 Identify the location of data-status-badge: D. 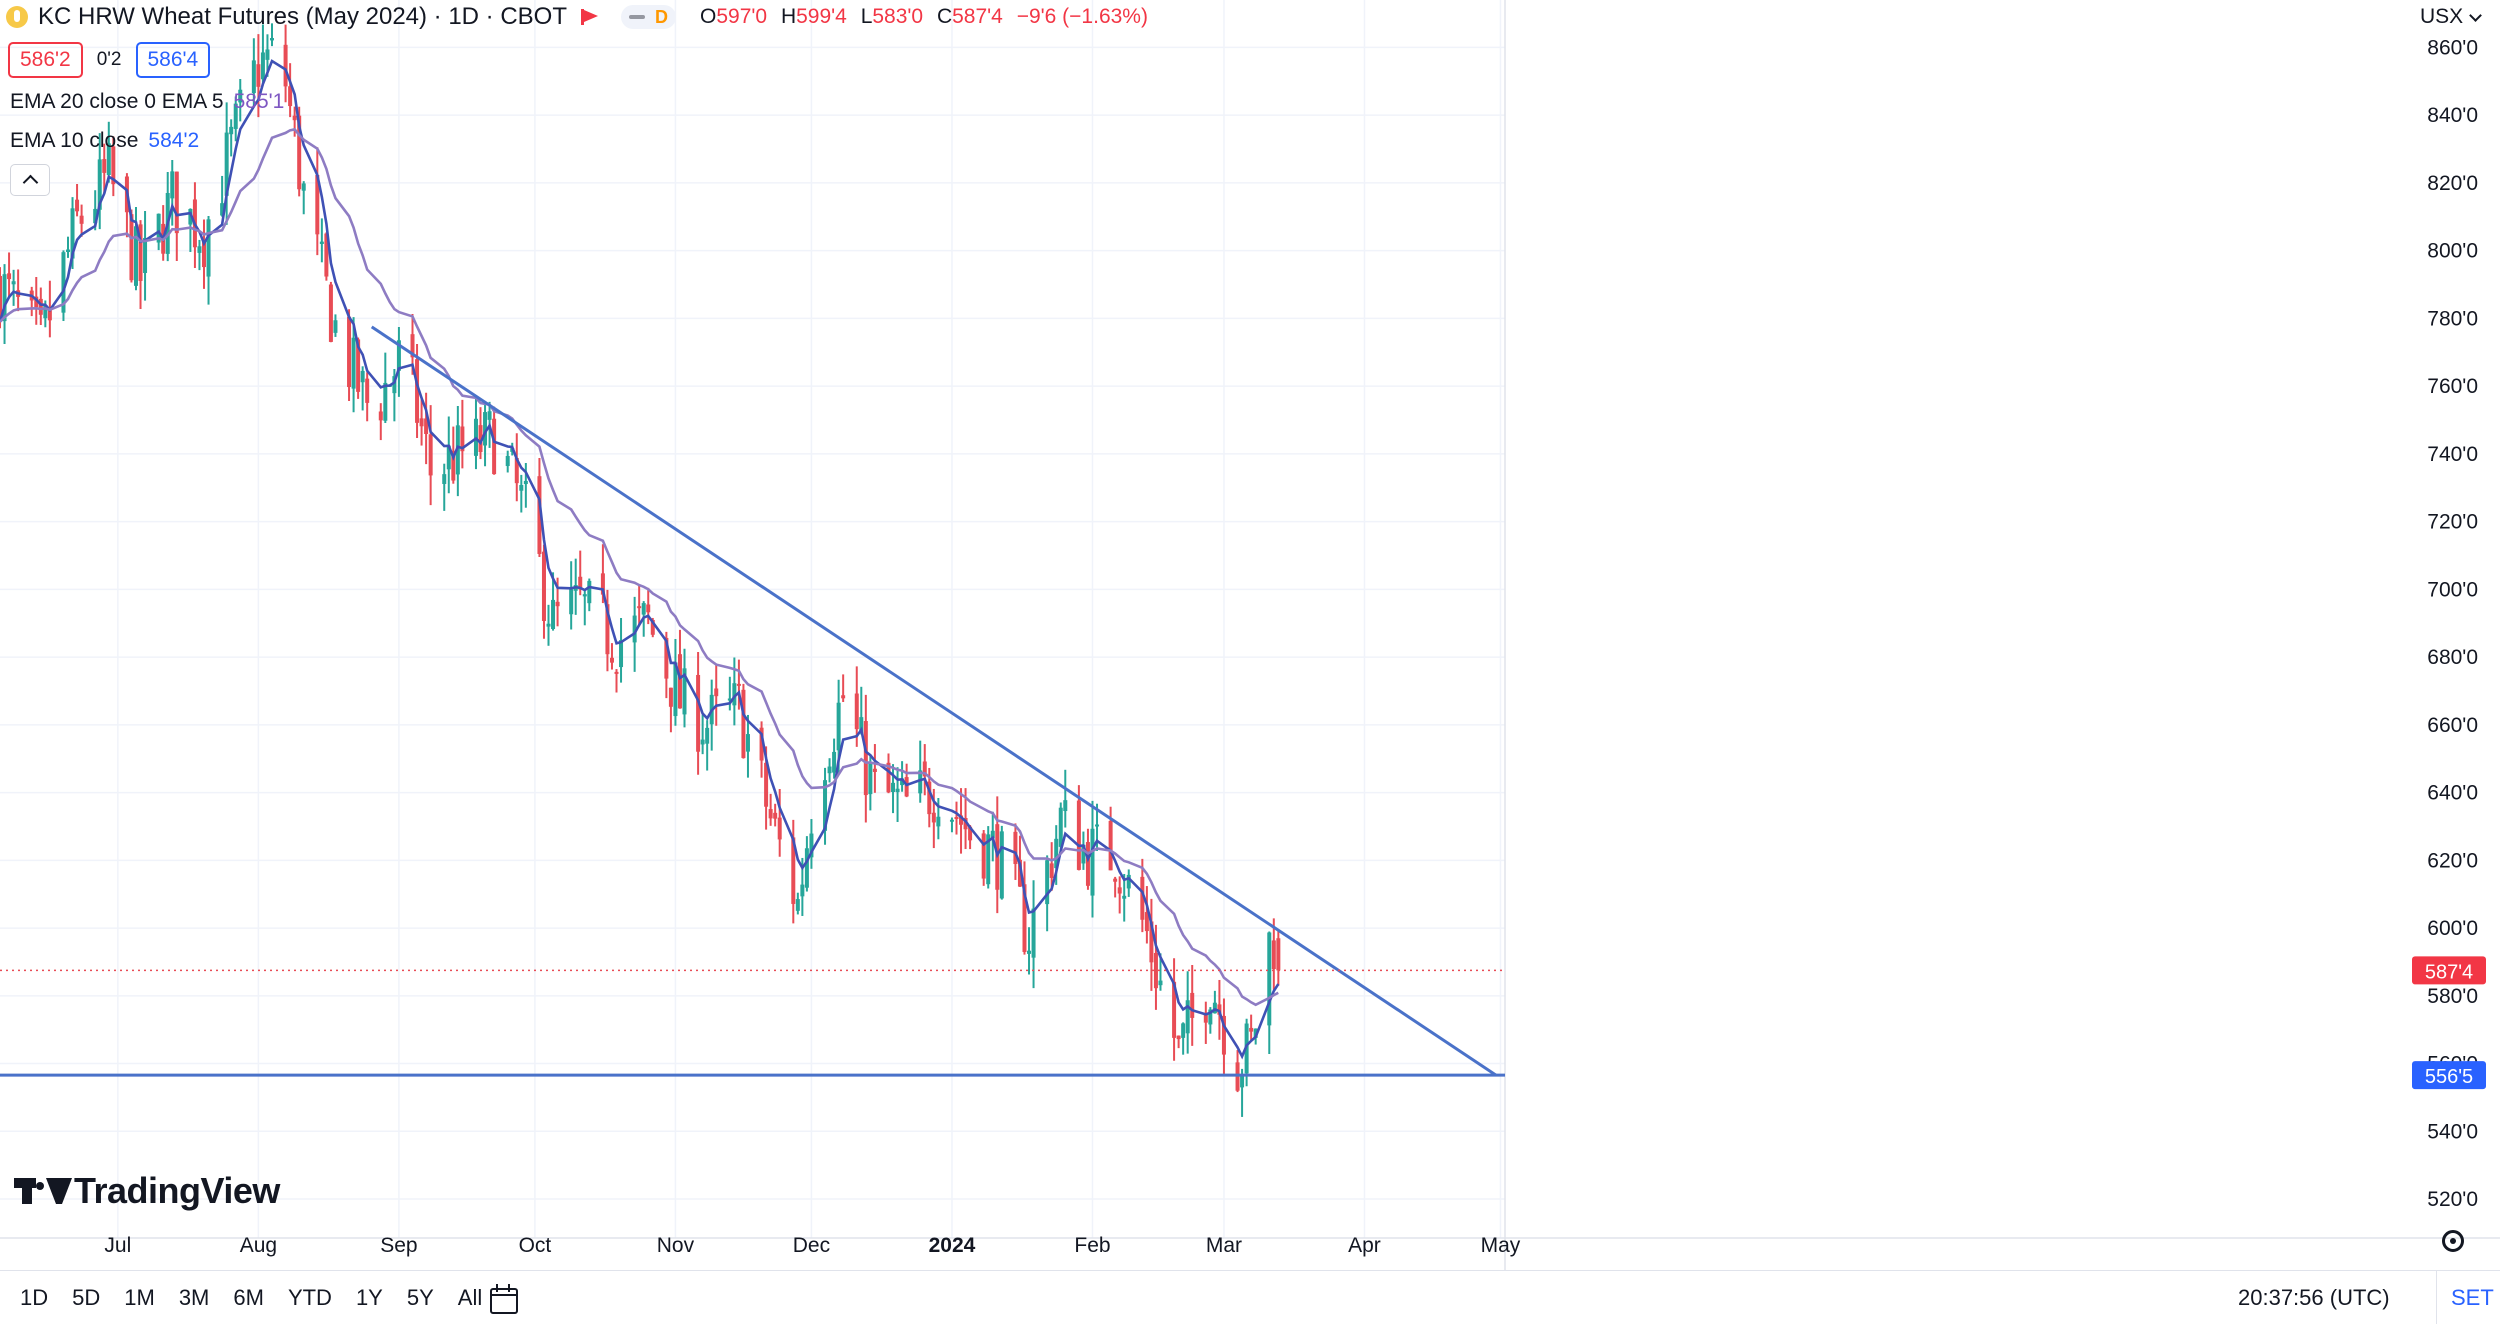
(649, 17).